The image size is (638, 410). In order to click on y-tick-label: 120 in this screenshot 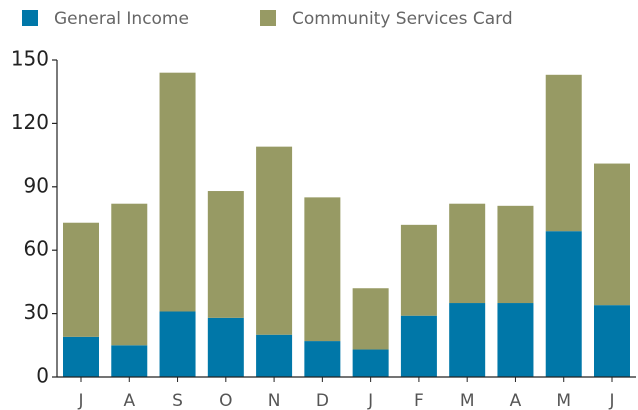, I will do `click(30, 122)`.